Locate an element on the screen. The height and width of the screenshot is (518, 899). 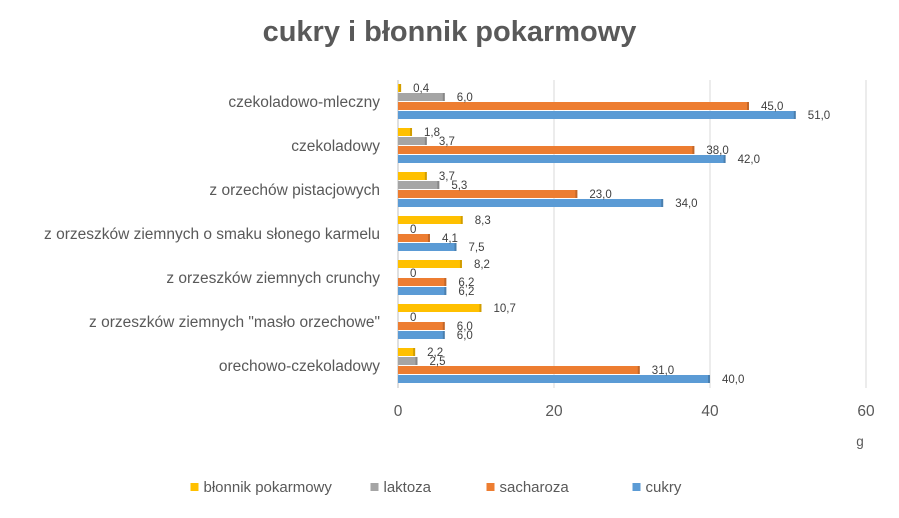
bar-edge-błonnik-pokarmowy-3 is located at coordinates (425, 176).